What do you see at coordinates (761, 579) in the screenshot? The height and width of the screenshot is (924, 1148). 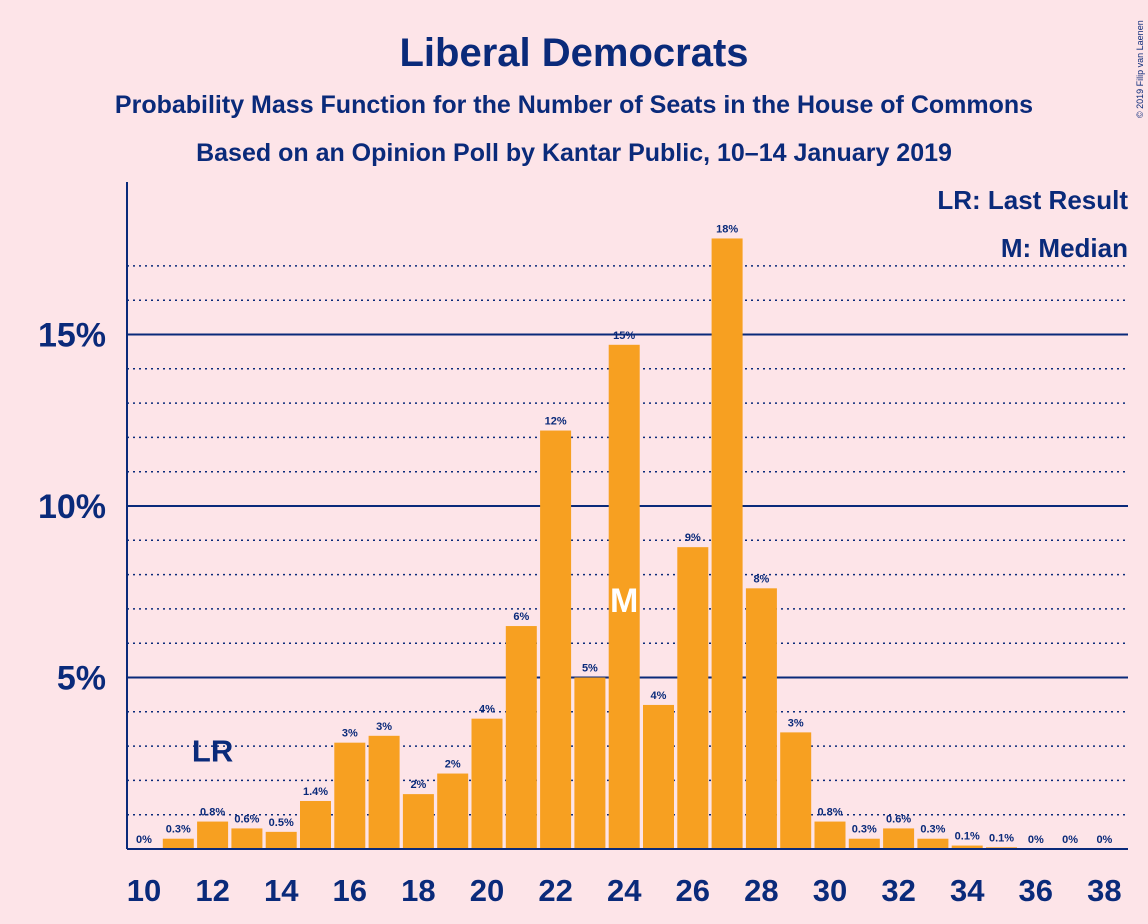 I see `bar-value-label: 8%` at bounding box center [761, 579].